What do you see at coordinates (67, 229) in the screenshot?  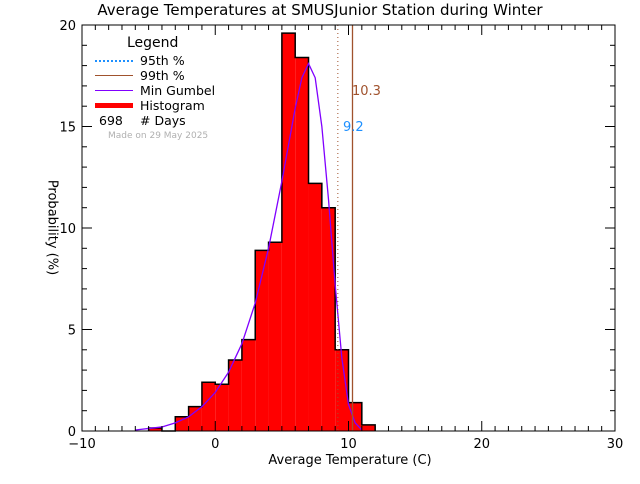 I see `y-tick-label: 10` at bounding box center [67, 229].